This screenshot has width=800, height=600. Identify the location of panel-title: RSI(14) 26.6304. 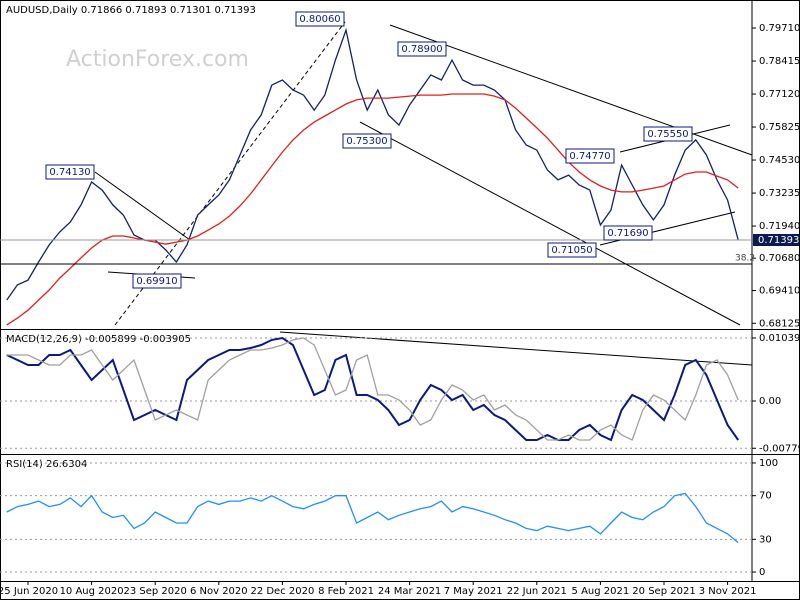
(46, 464).